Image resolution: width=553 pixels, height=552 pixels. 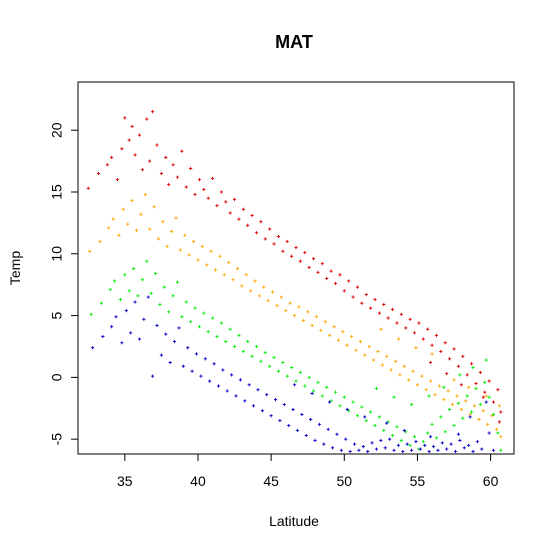 What do you see at coordinates (57, 192) in the screenshot?
I see `y-tick-label: 15` at bounding box center [57, 192].